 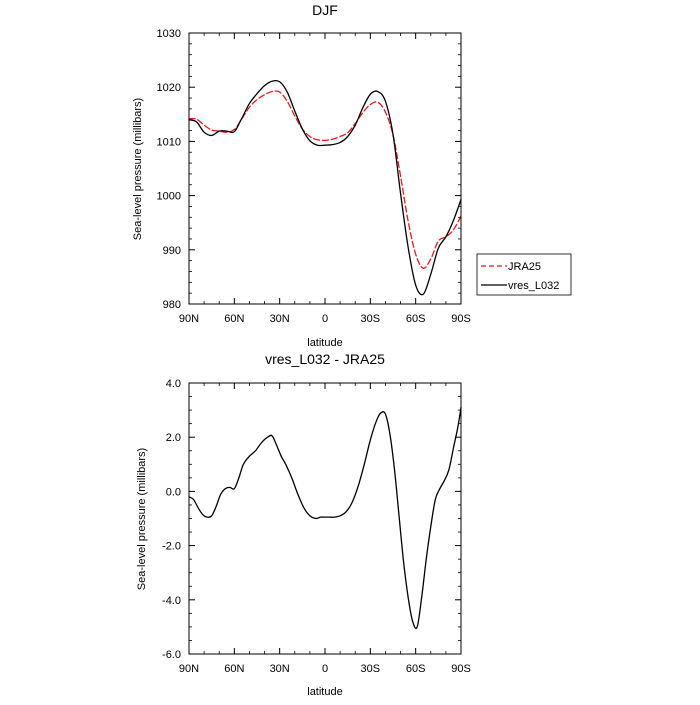 I want to click on bottom-x-axis-label: latitude, so click(x=324, y=692).